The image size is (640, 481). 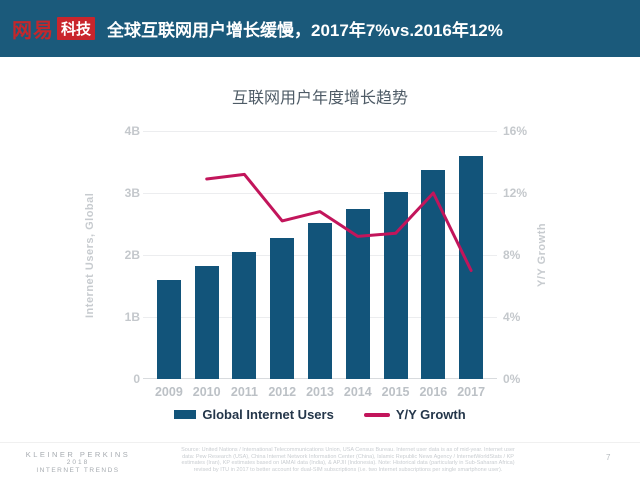 What do you see at coordinates (168, 329) in the screenshot?
I see `bar-2009` at bounding box center [168, 329].